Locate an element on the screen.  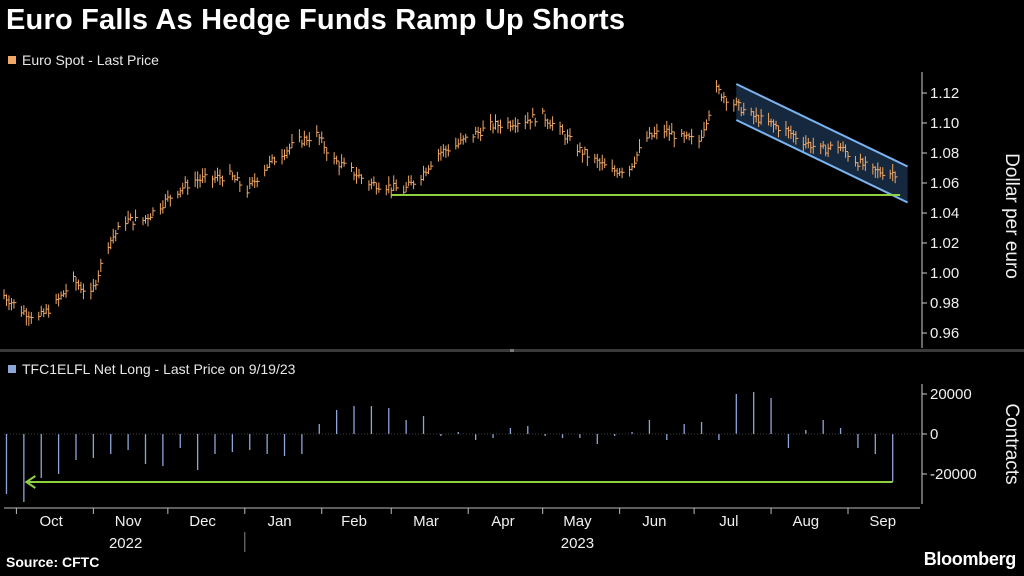
x-axis-month-label: Mar is located at coordinates (426, 521).